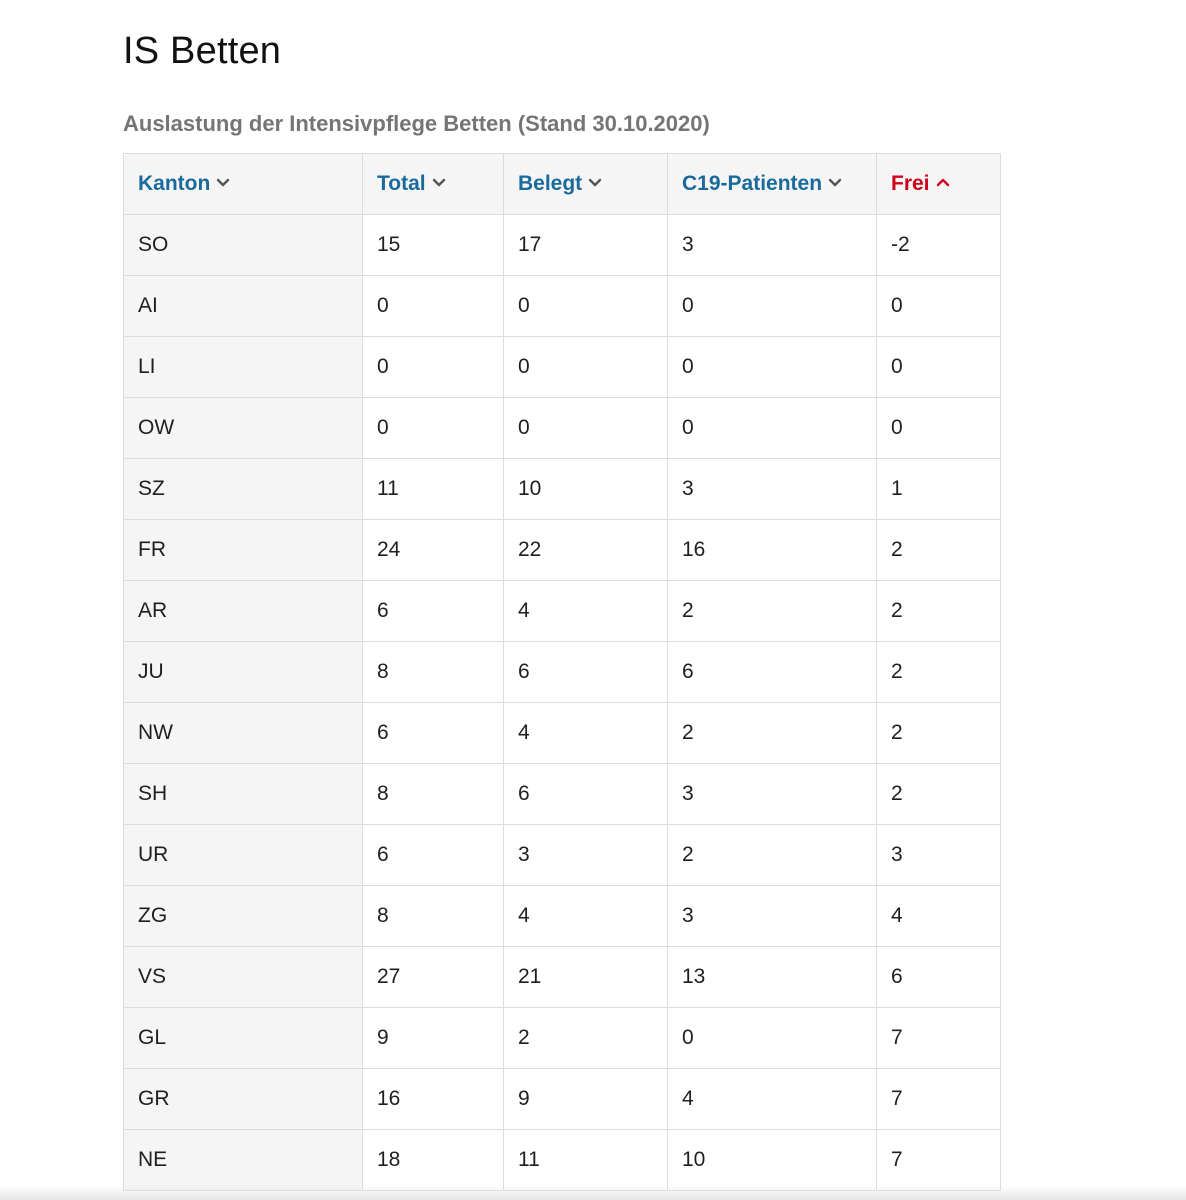  What do you see at coordinates (772, 1099) in the screenshot?
I see `table-cell-c19-patienten: 4` at bounding box center [772, 1099].